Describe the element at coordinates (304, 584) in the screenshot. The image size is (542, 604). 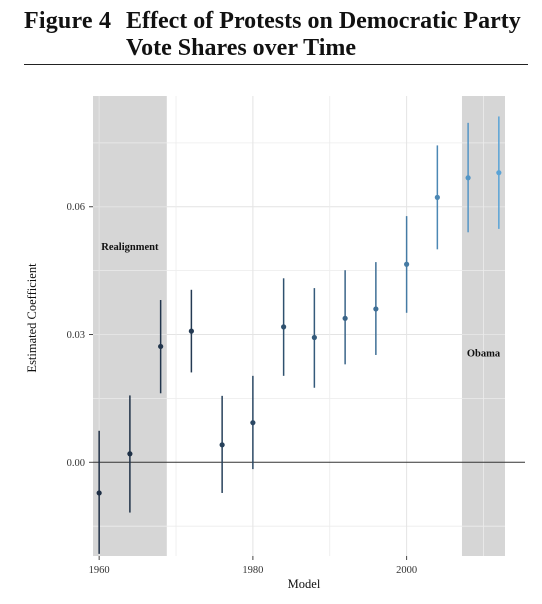
I see `x-axis-label: Model` at that location.